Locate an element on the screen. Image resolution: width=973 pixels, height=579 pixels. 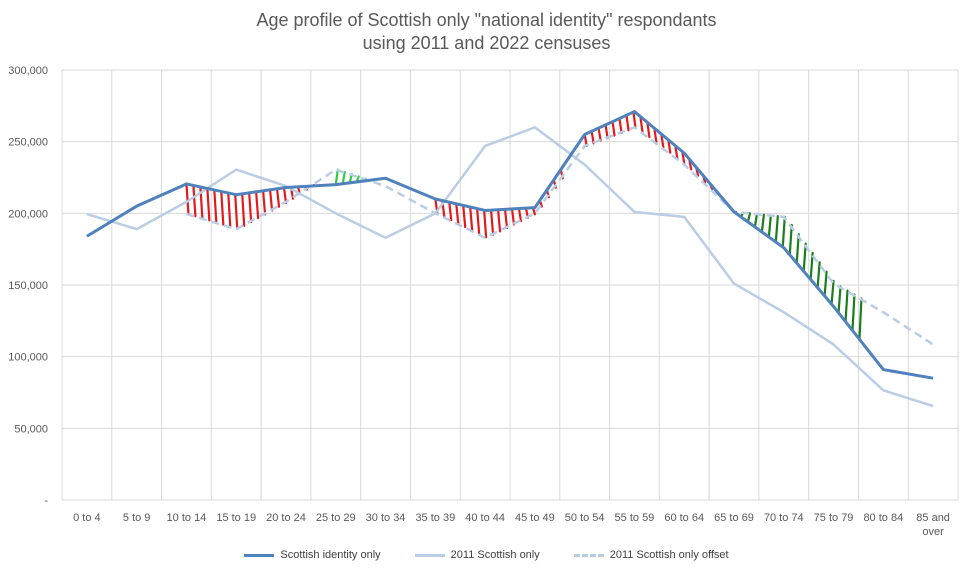
y-tick-label: 100,000 is located at coordinates (28, 358).